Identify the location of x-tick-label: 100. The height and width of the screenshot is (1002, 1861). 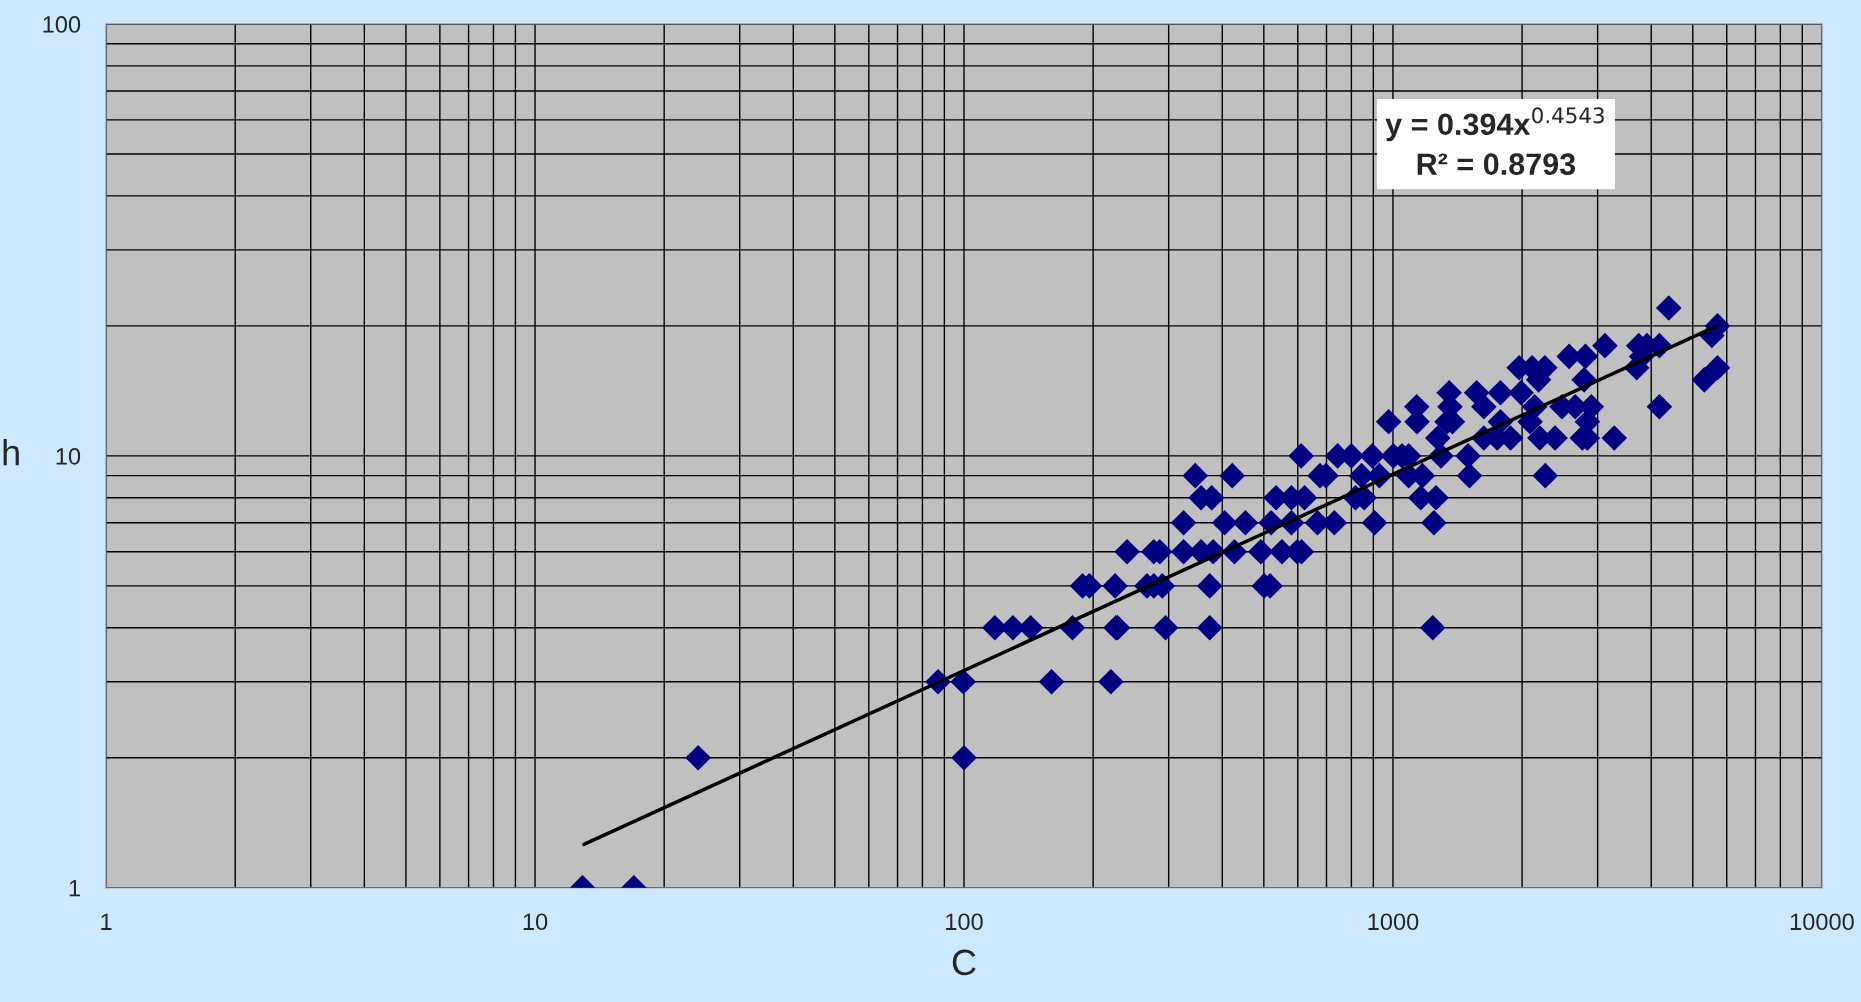
(964, 922).